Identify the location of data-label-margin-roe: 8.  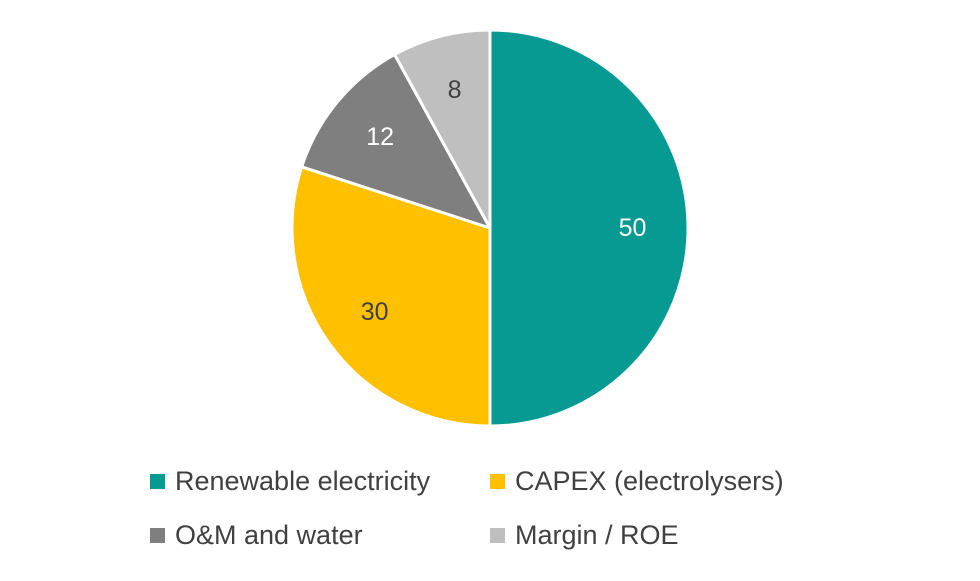
(455, 90).